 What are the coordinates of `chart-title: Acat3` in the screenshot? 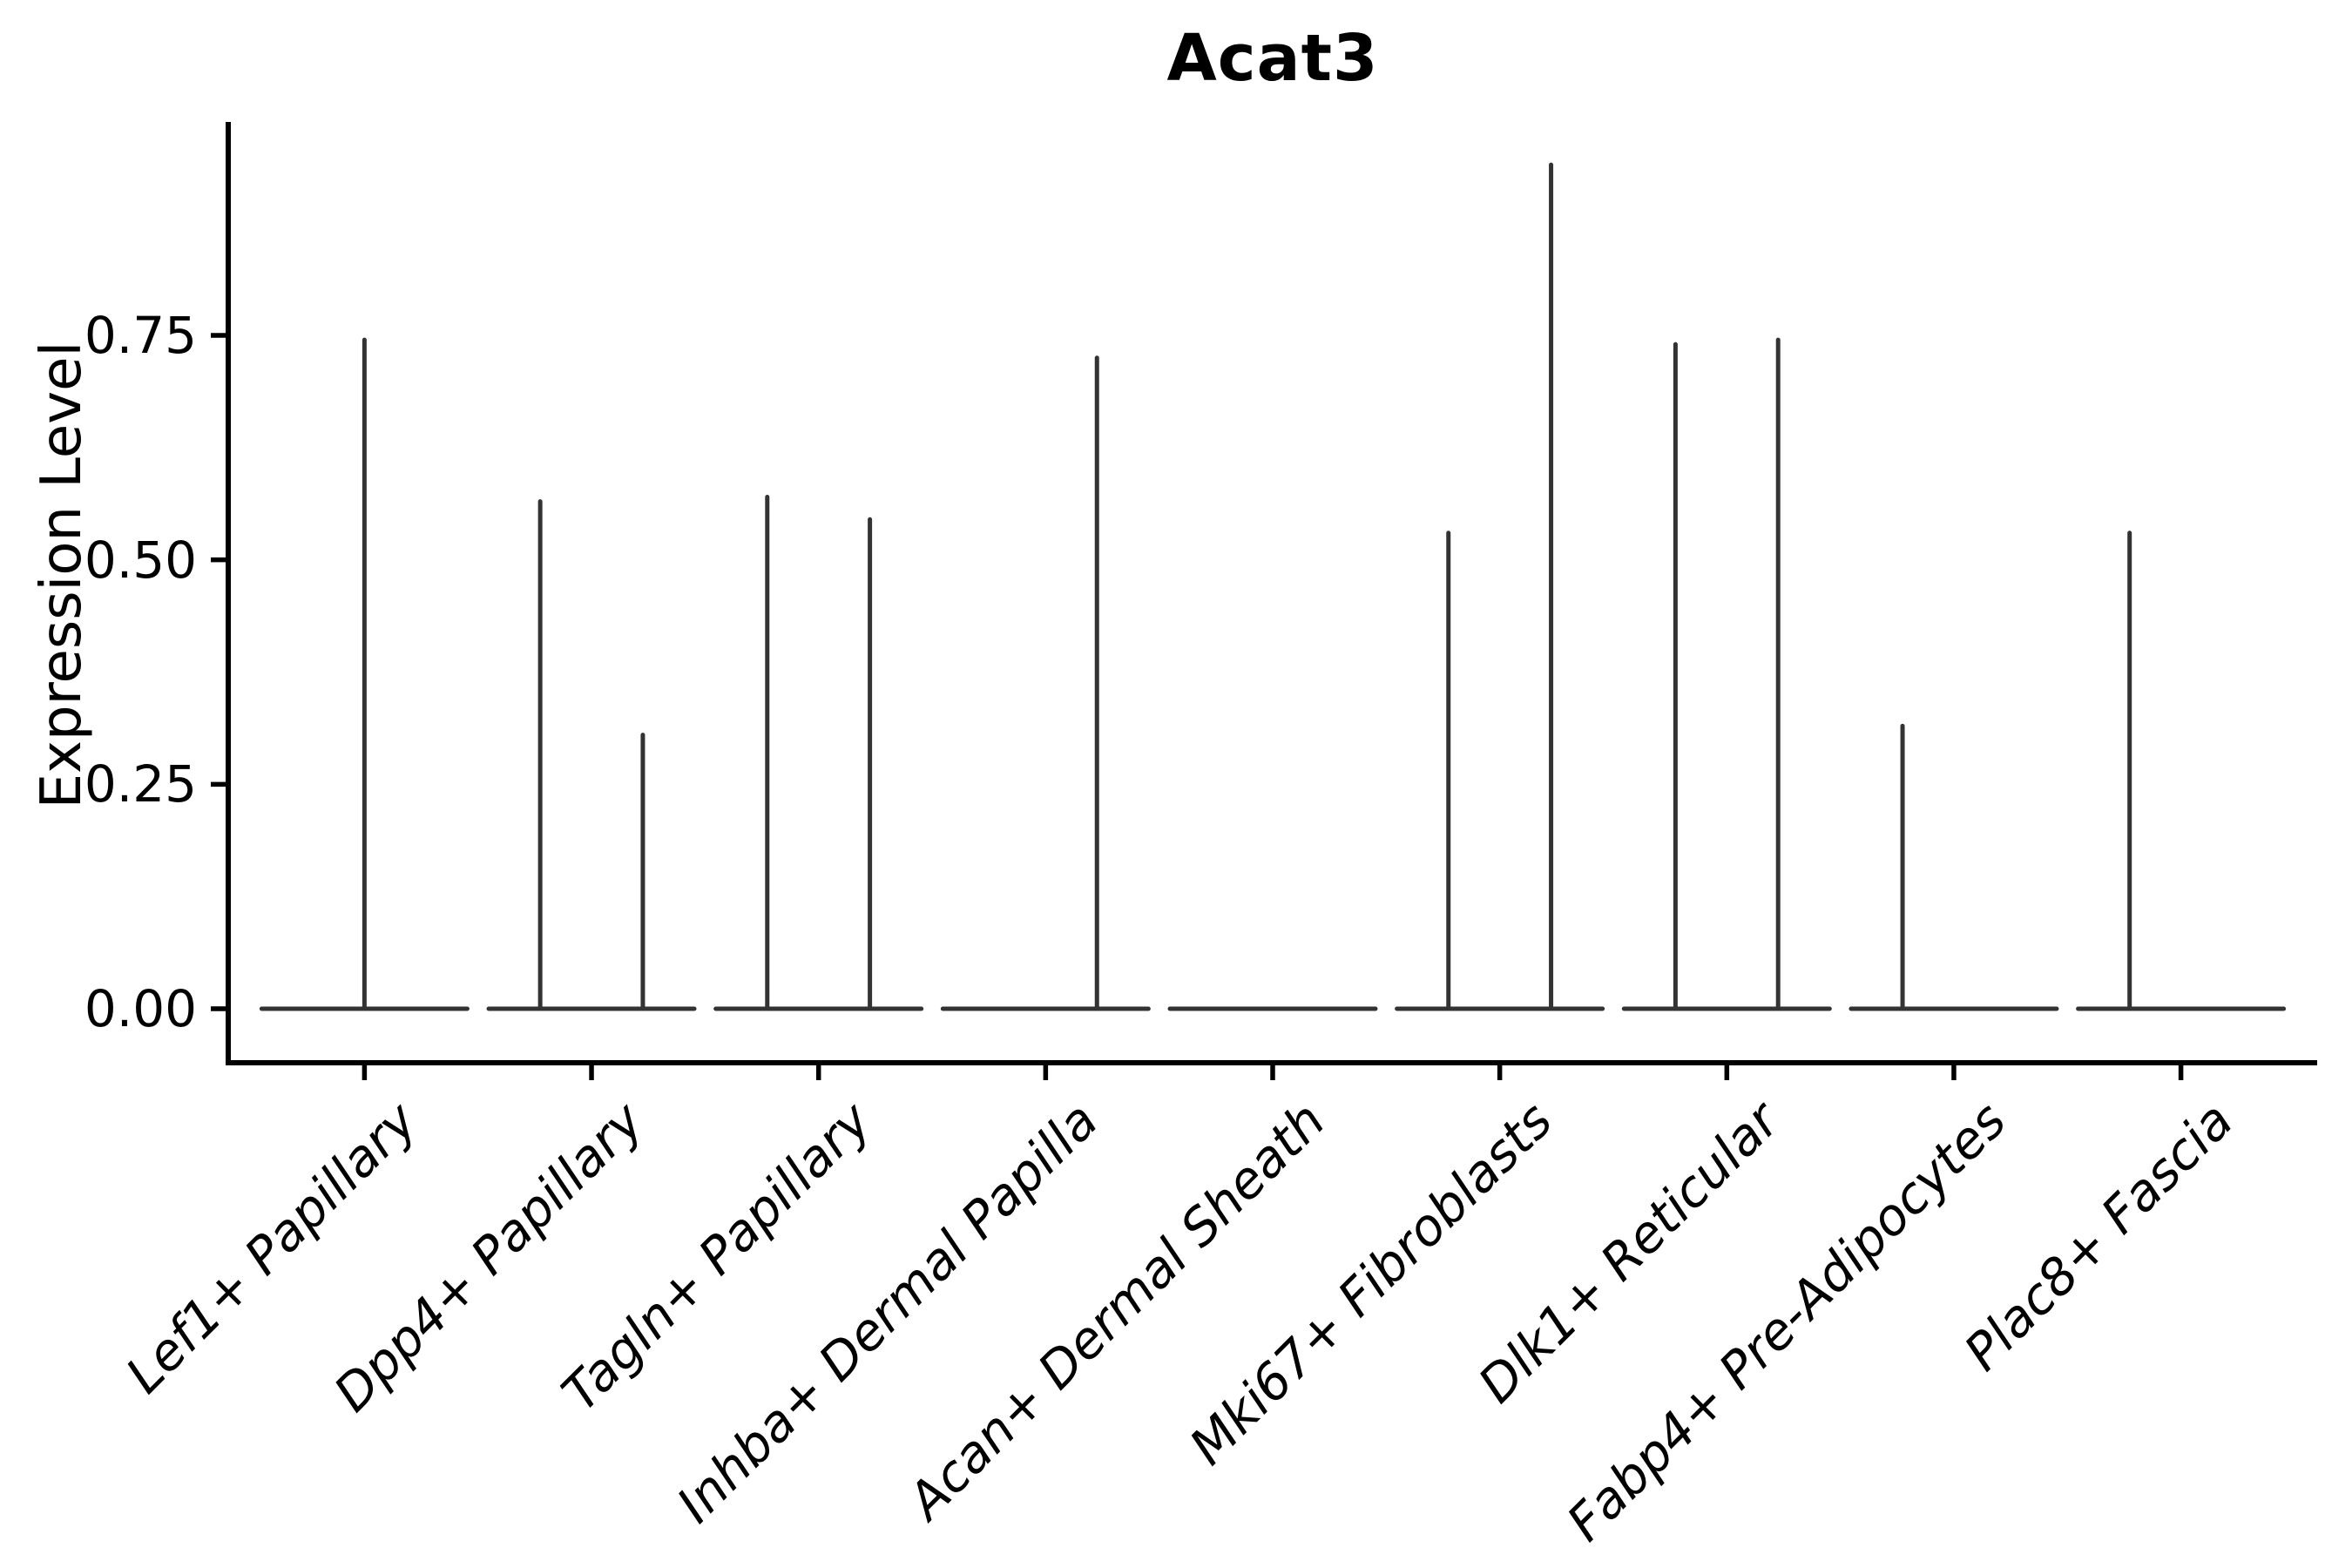 It's located at (1272, 58).